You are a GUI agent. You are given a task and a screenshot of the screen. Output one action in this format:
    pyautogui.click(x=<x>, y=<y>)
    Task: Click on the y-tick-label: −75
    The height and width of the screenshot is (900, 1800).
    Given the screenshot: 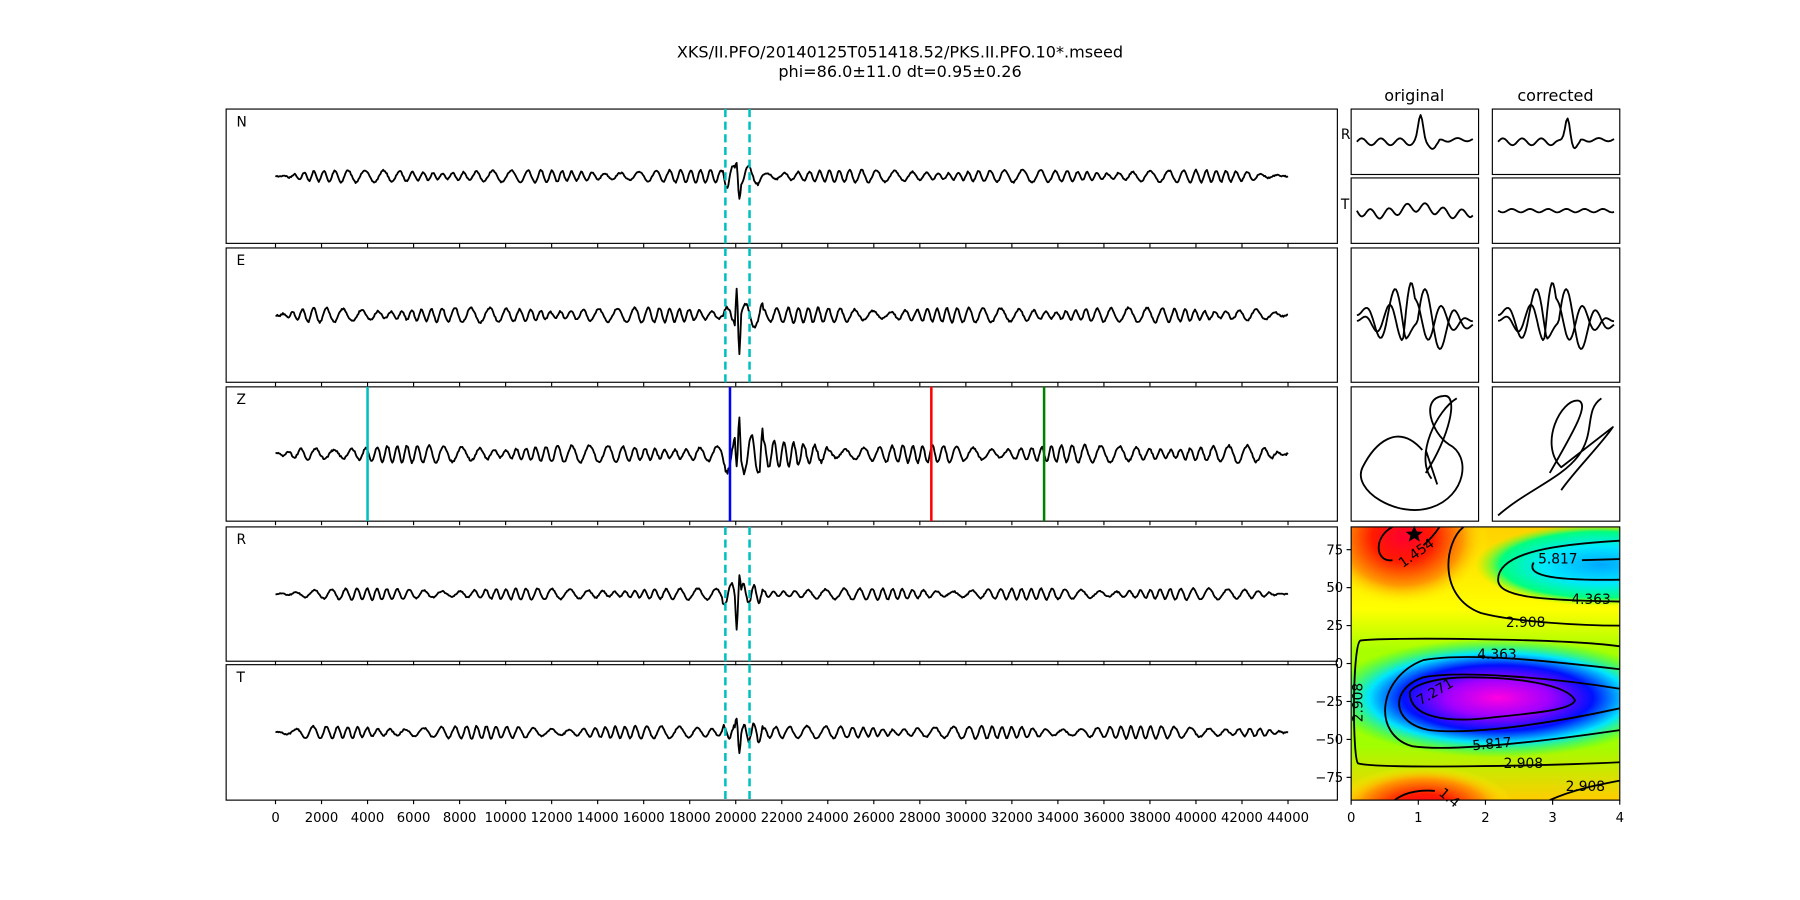 What is the action you would take?
    pyautogui.click(x=1329, y=778)
    